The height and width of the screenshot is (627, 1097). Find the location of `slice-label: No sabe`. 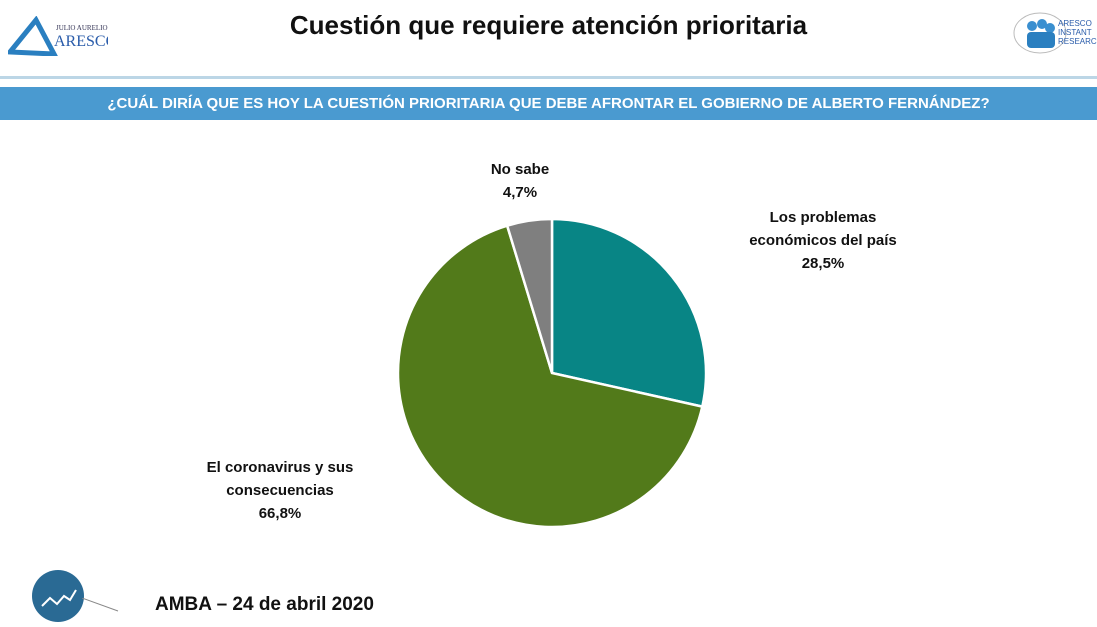

slice-label: No sabe is located at coordinates (520, 169).